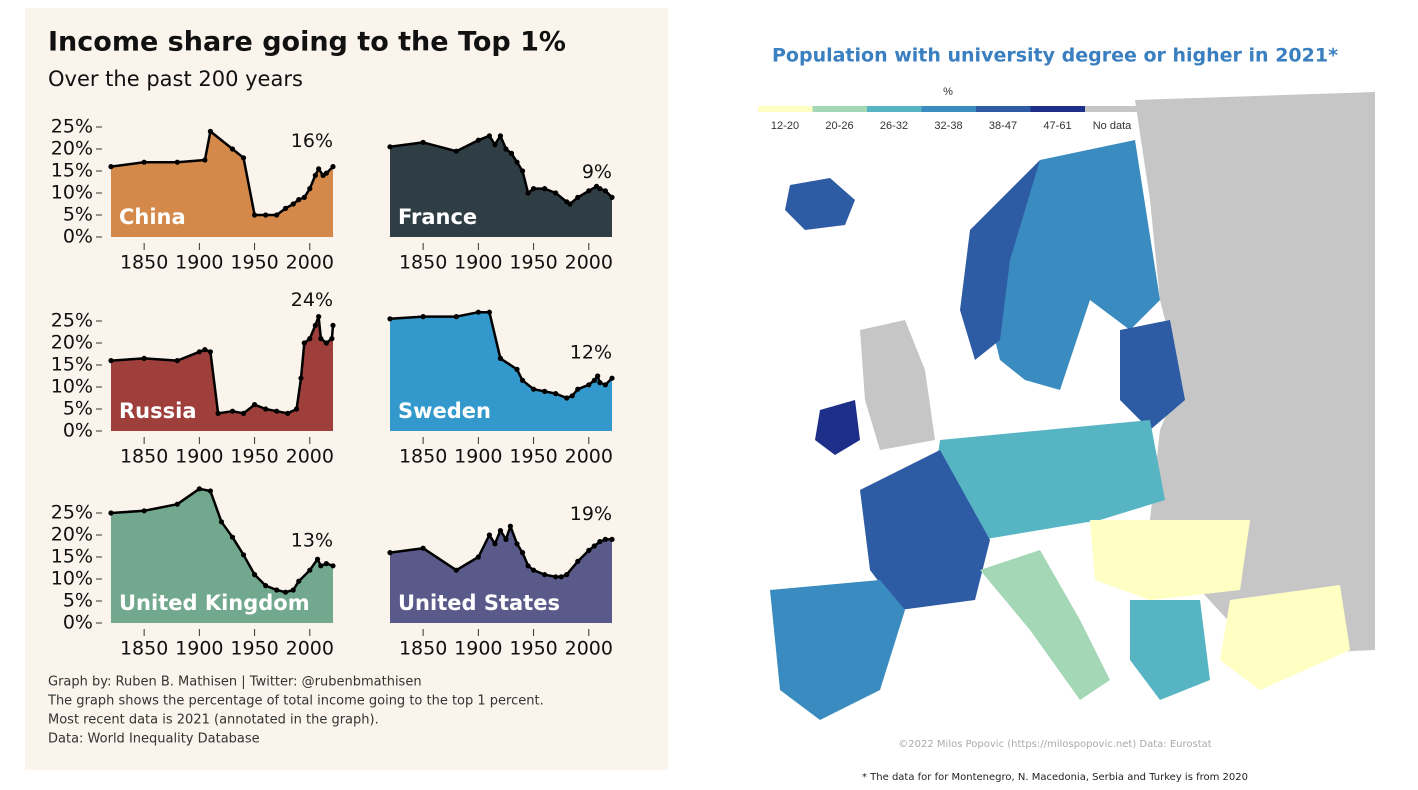 This screenshot has width=1418, height=790. I want to click on title: Income share going to the Top 1%, so click(307, 42).